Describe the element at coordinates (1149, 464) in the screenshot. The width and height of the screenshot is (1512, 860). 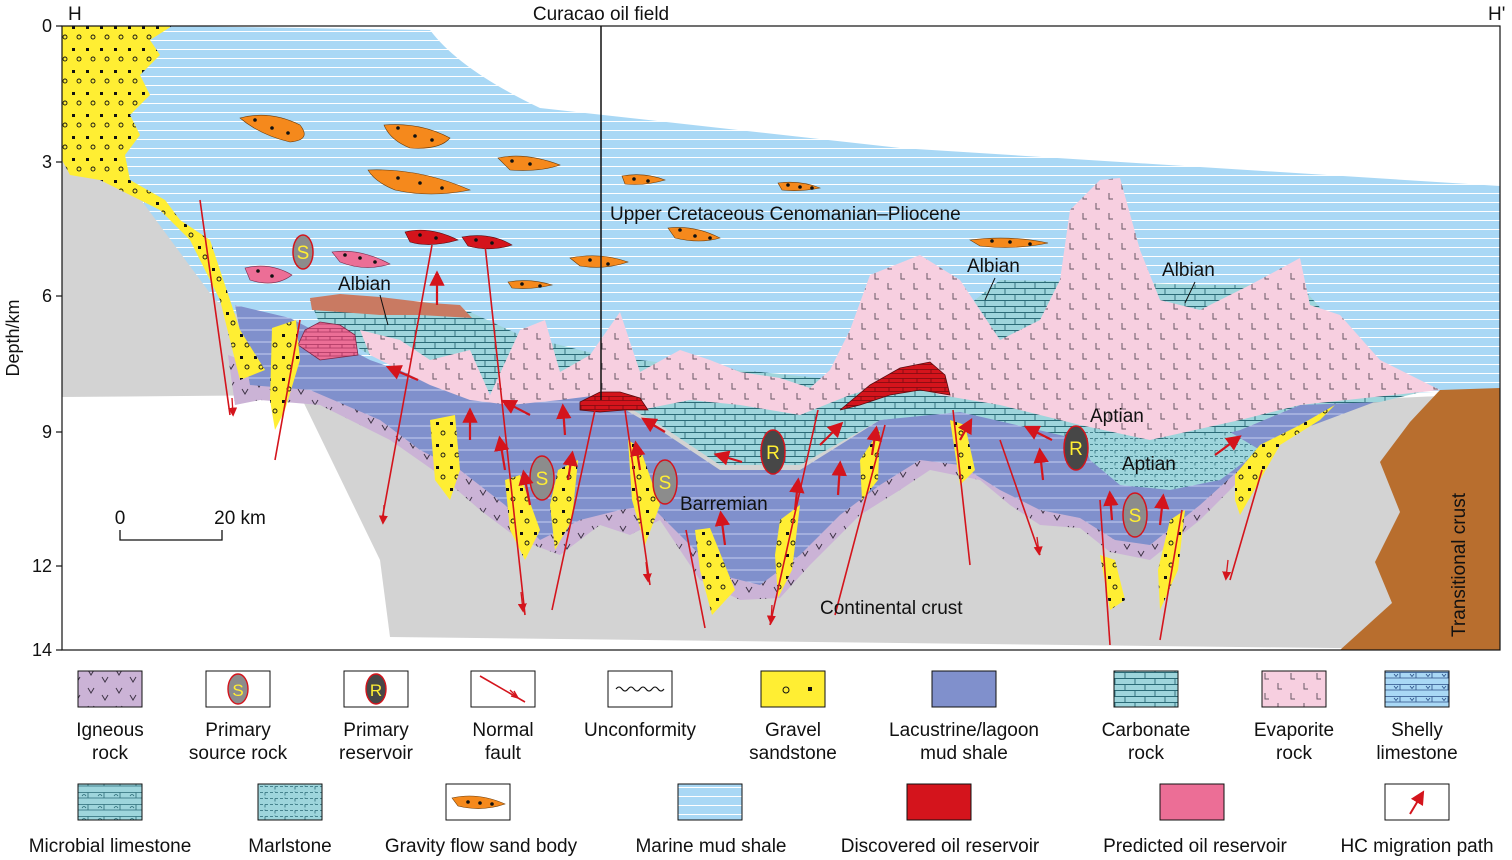
I see `label-aptian-lower: Aptian` at that location.